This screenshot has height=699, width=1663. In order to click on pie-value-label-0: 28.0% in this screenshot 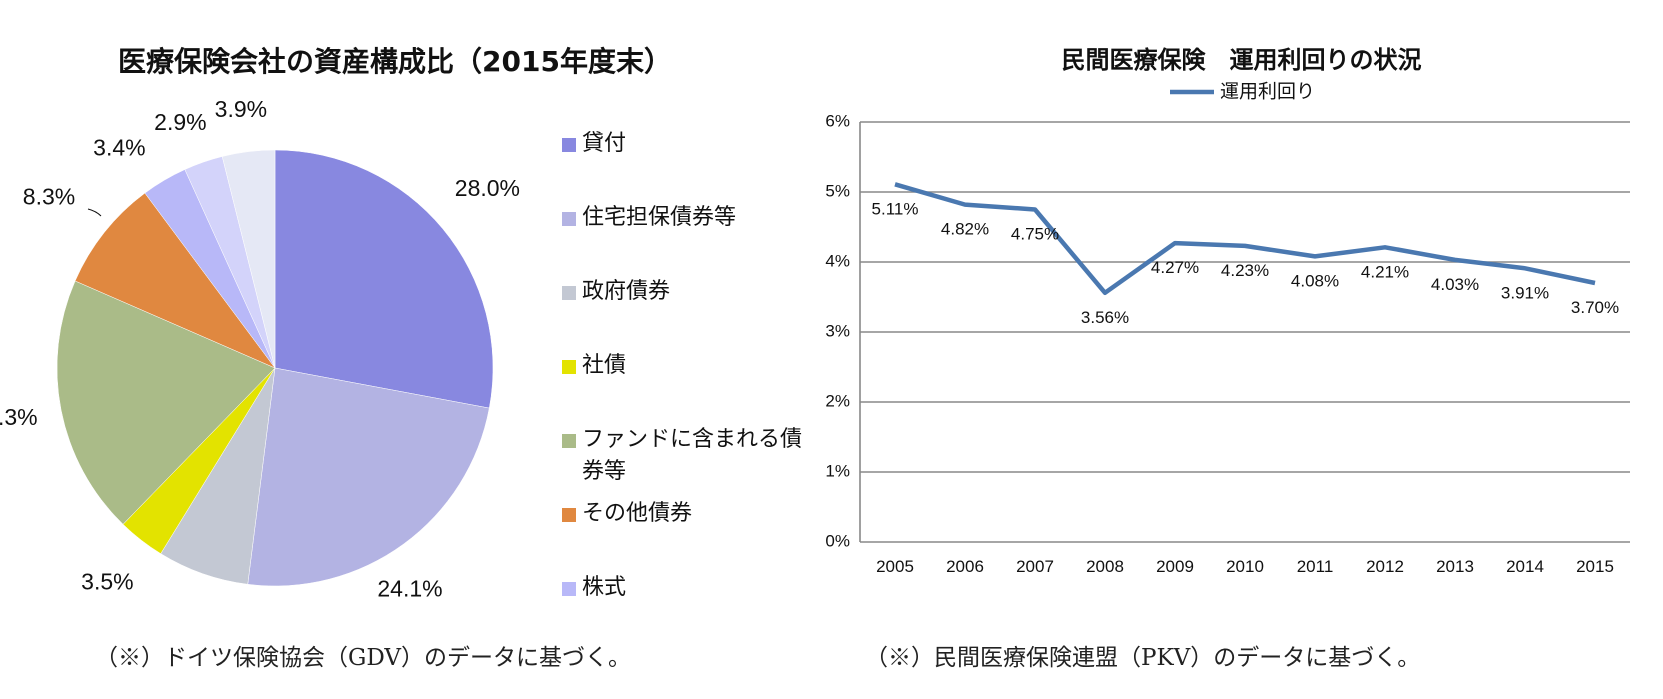, I will do `click(487, 188)`.